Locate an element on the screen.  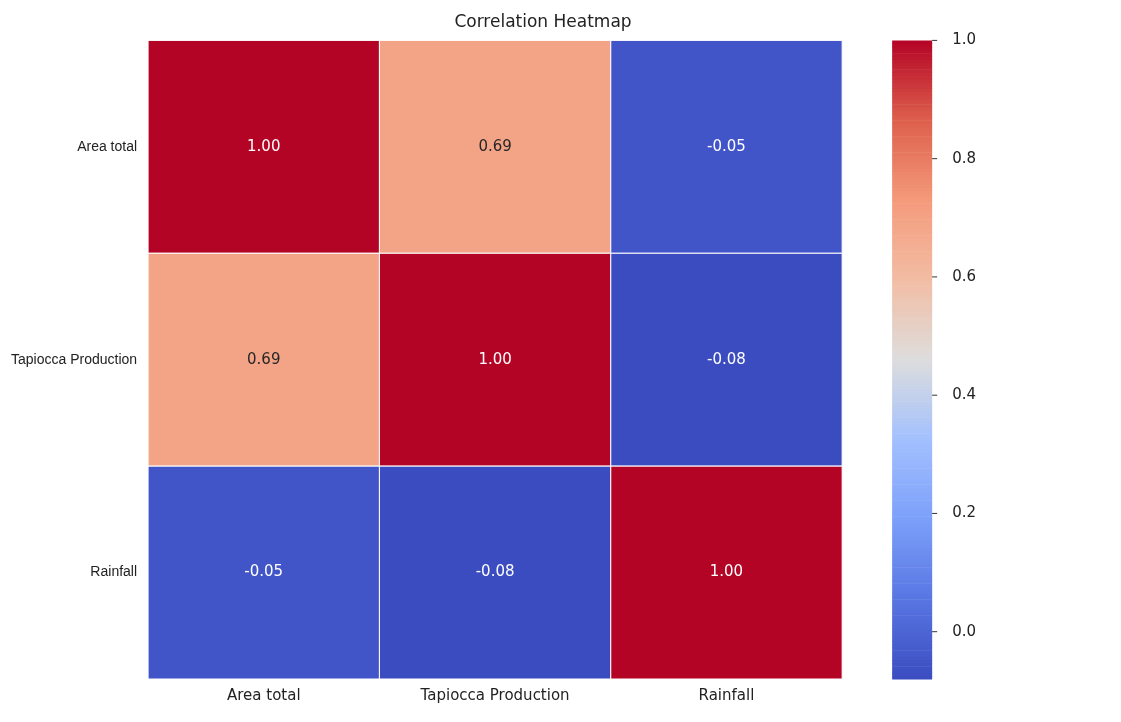
x-tick-label: Tapiocca Production is located at coordinates (494, 694).